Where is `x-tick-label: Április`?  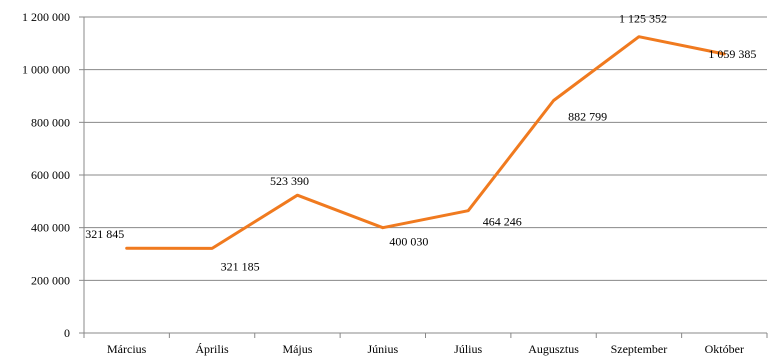 x-tick-label: Április is located at coordinates (212, 349).